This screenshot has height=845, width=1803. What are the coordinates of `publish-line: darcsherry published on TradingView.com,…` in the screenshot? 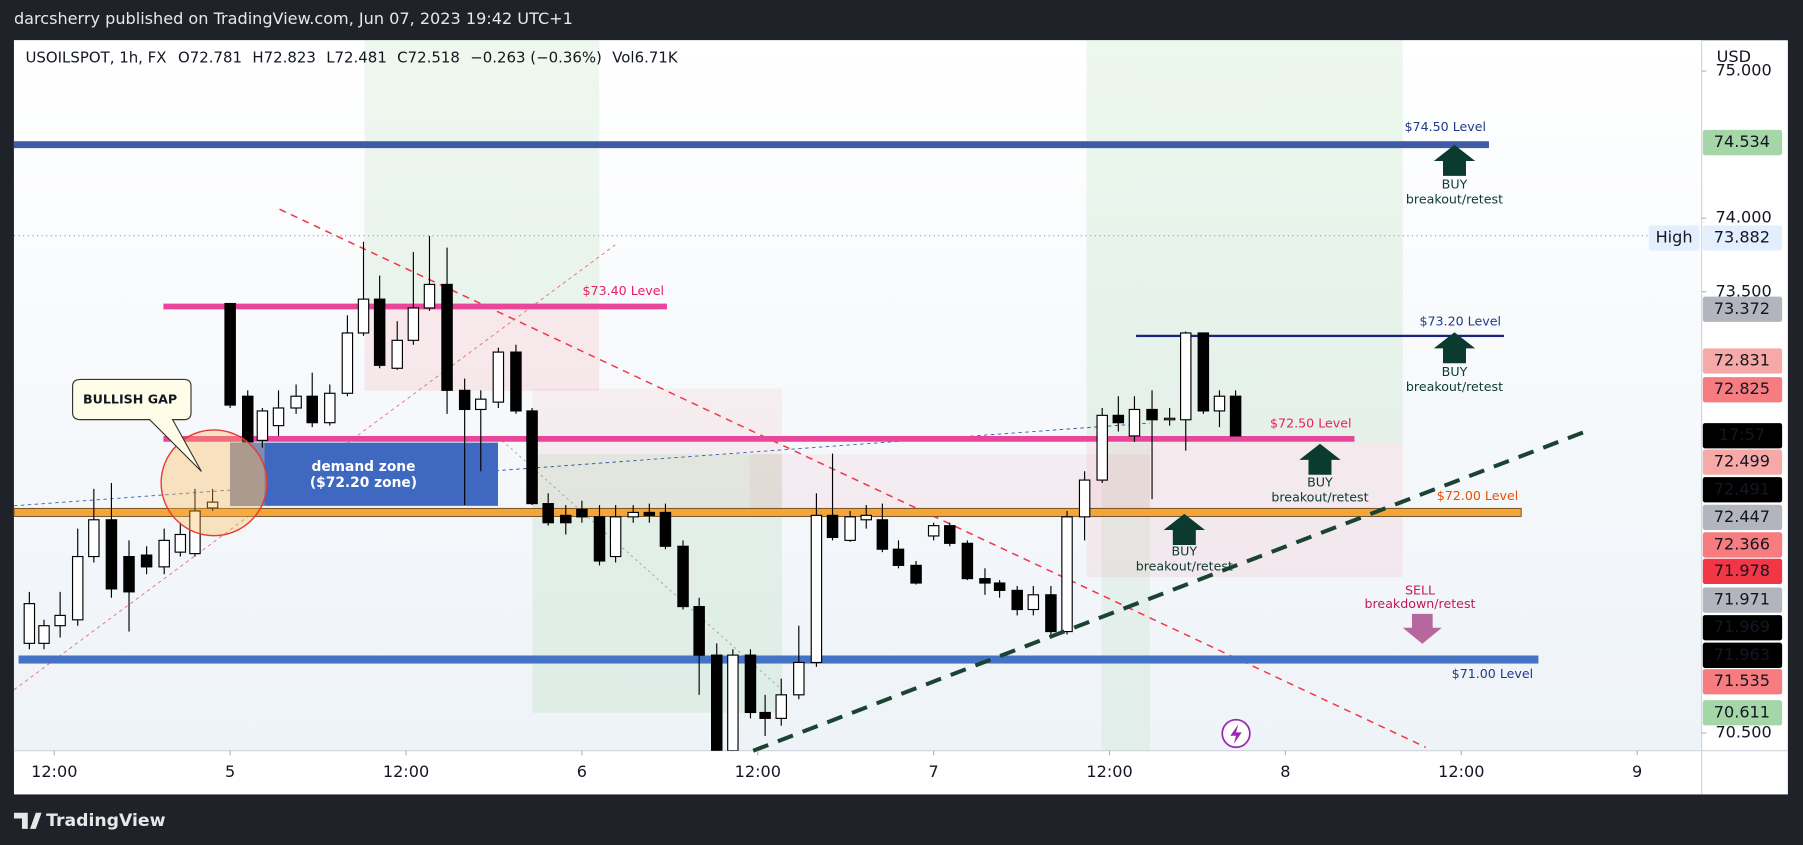 It's located at (293, 18).